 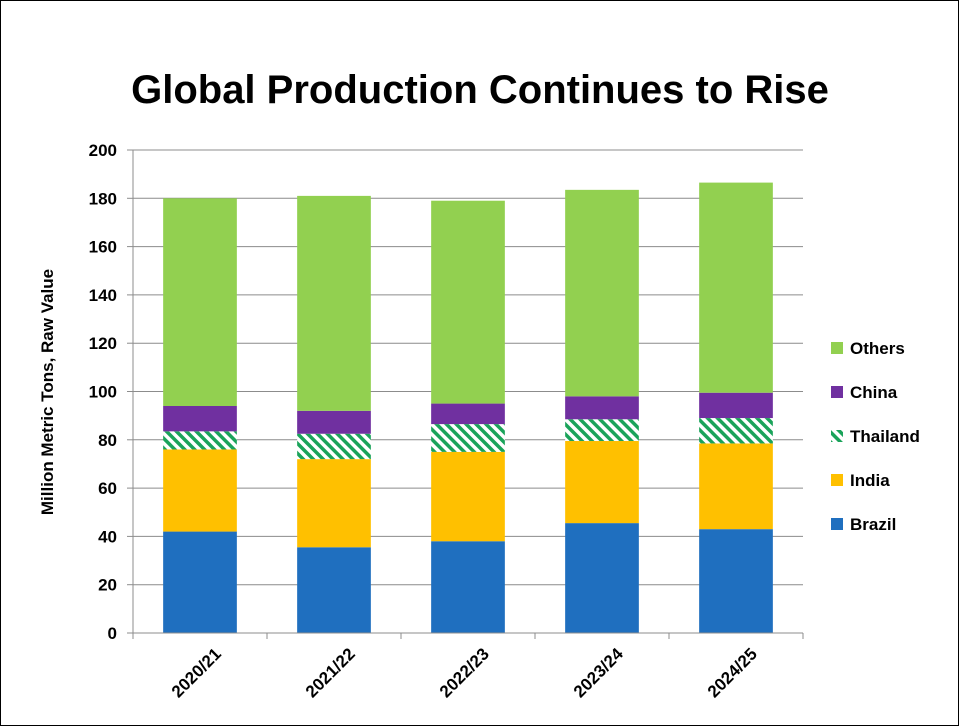 I want to click on y-axis-title: Million Metric Tons, Raw Value, so click(x=47, y=392).